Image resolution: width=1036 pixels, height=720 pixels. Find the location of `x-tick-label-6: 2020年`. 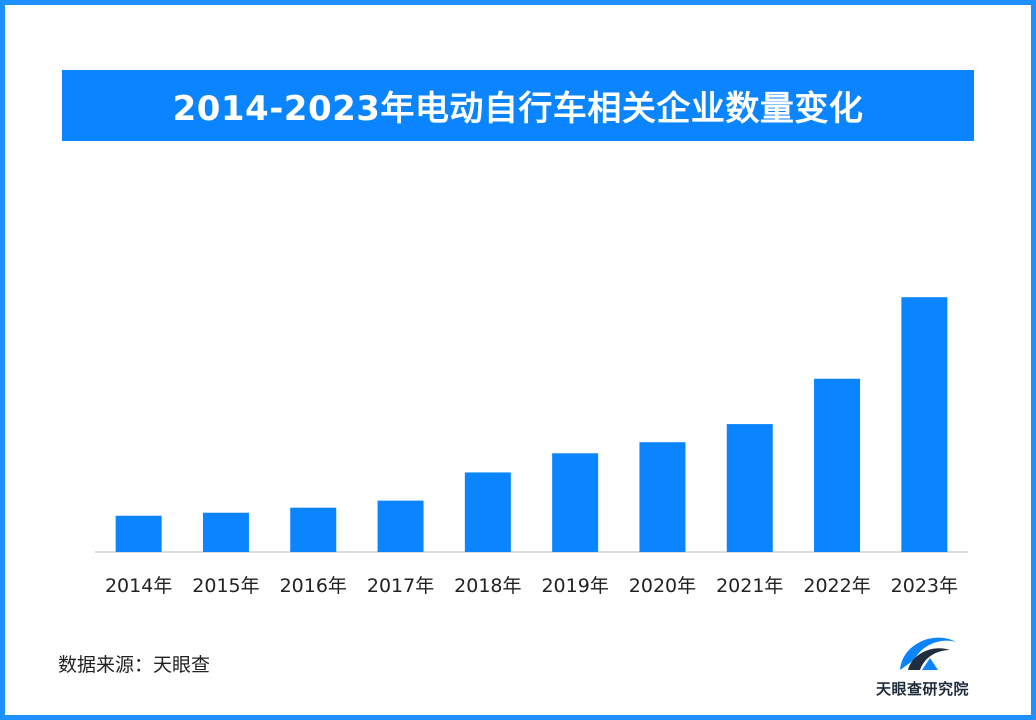

x-tick-label-6: 2020年 is located at coordinates (662, 586).